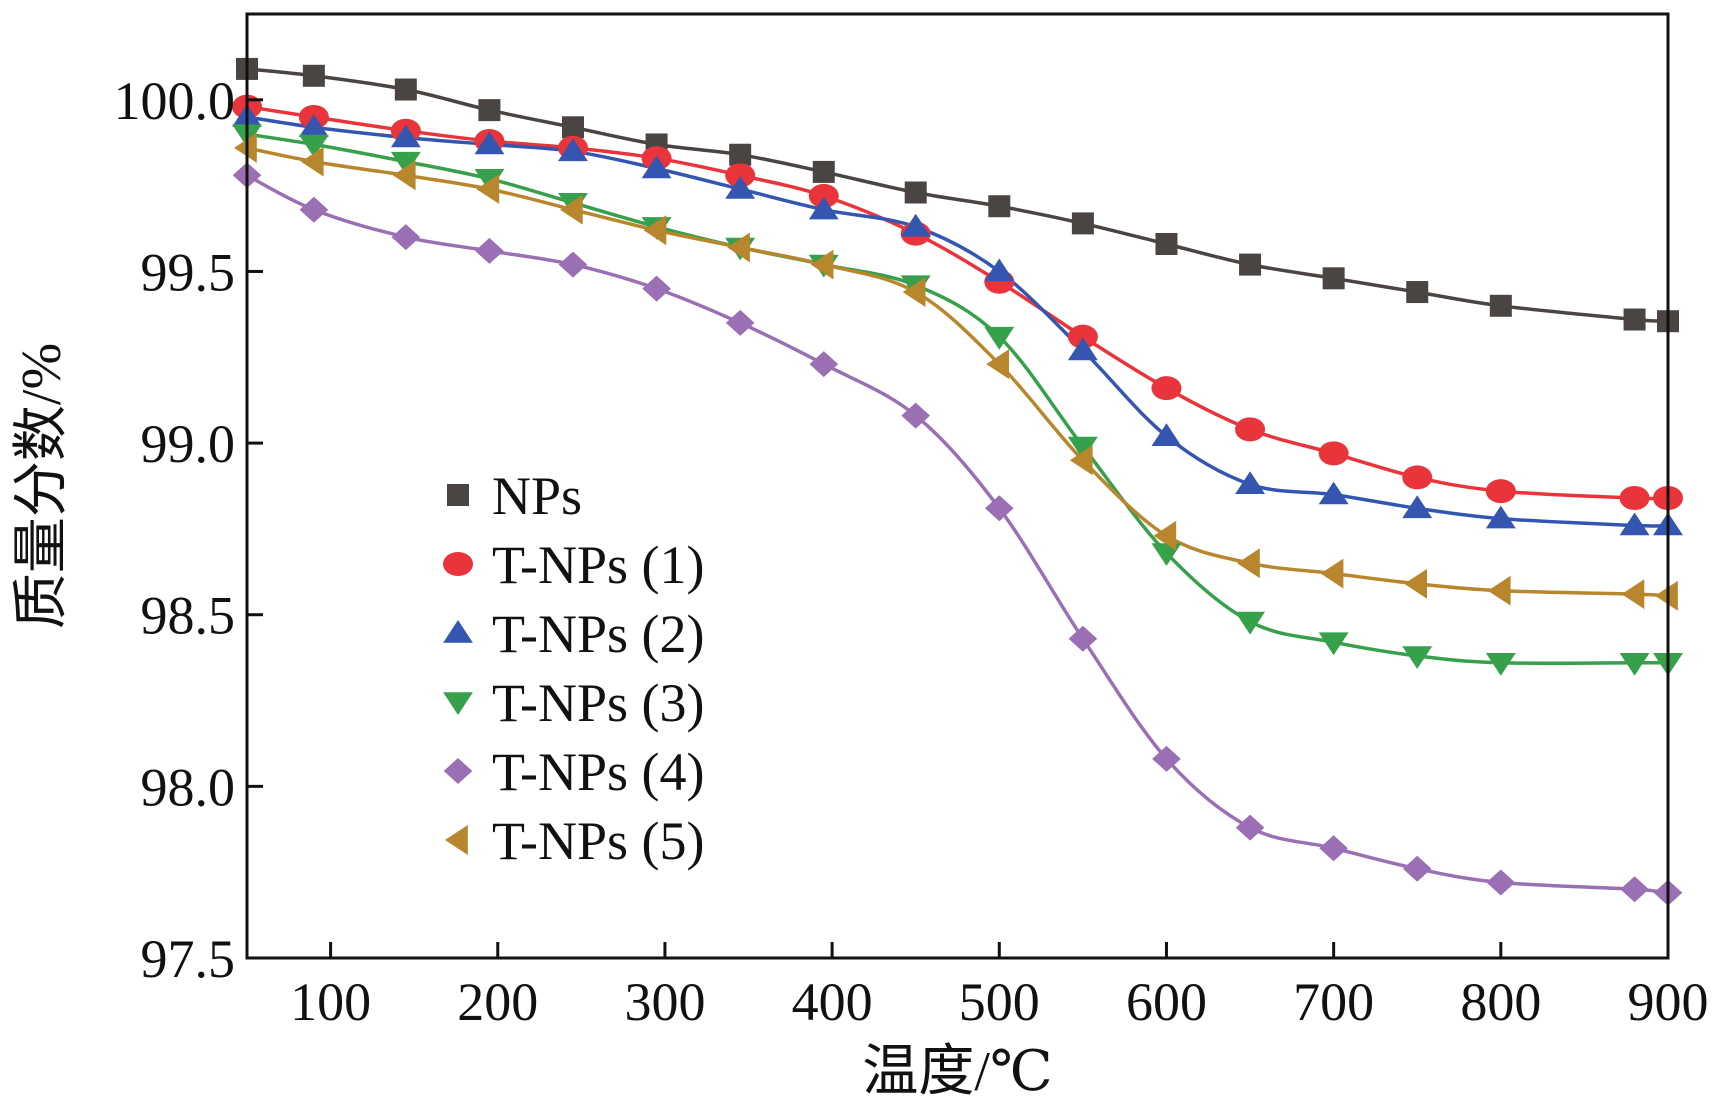 This screenshot has width=1721, height=1111. What do you see at coordinates (664, 1002) in the screenshot?
I see `x-tick-label-300: 300` at bounding box center [664, 1002].